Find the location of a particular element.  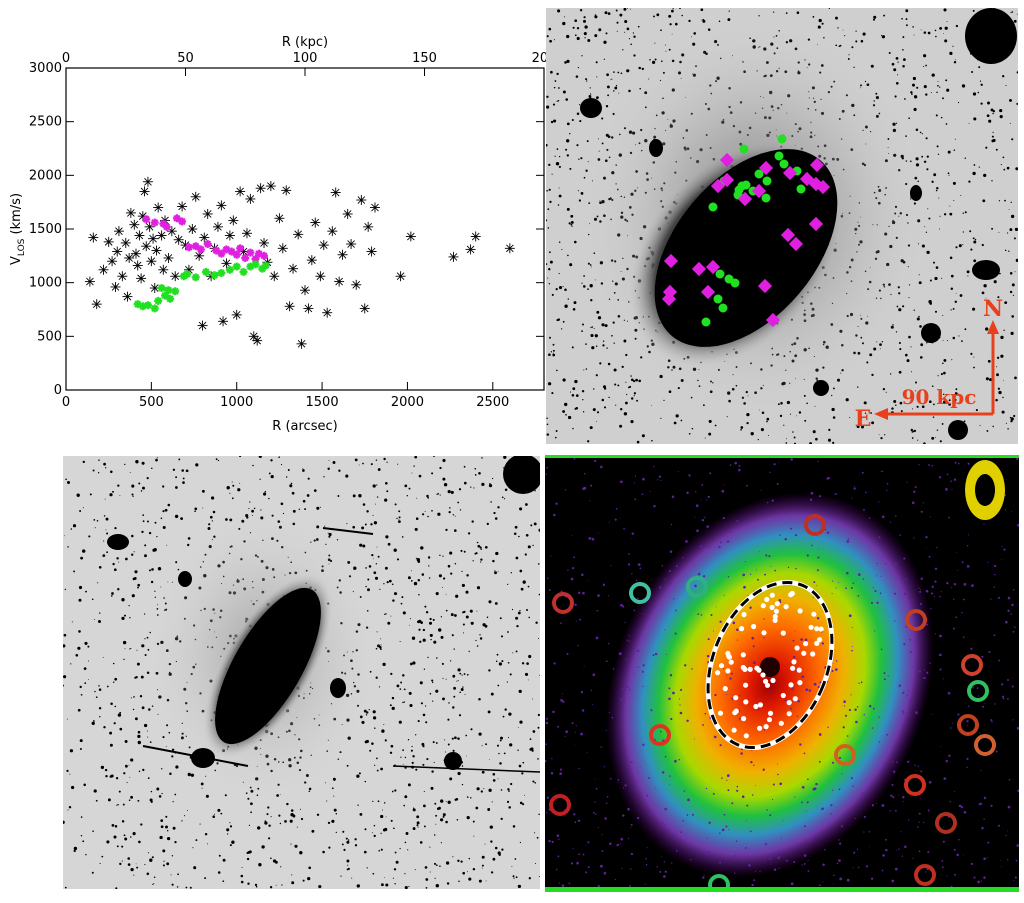

white-tracer-dot is located at coordinates (744, 614).